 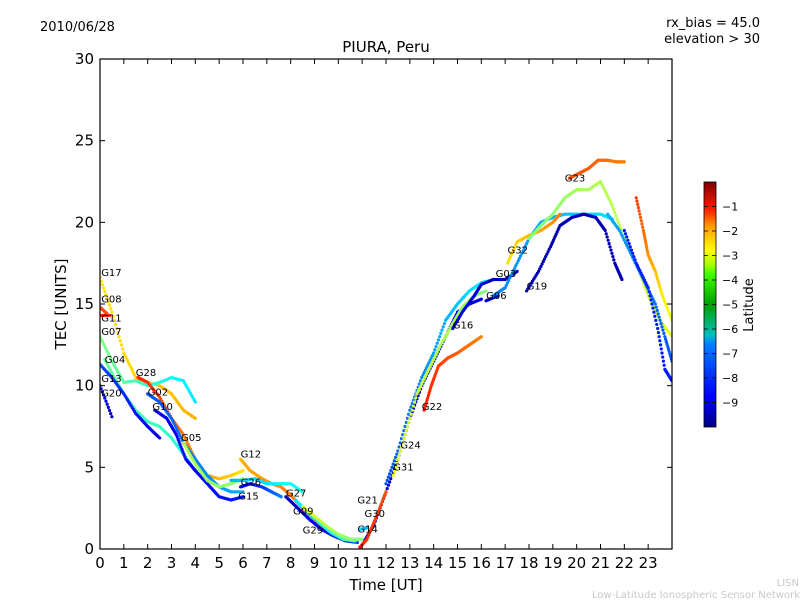 What do you see at coordinates (367, 500) in the screenshot?
I see `satellite-label: G21` at bounding box center [367, 500].